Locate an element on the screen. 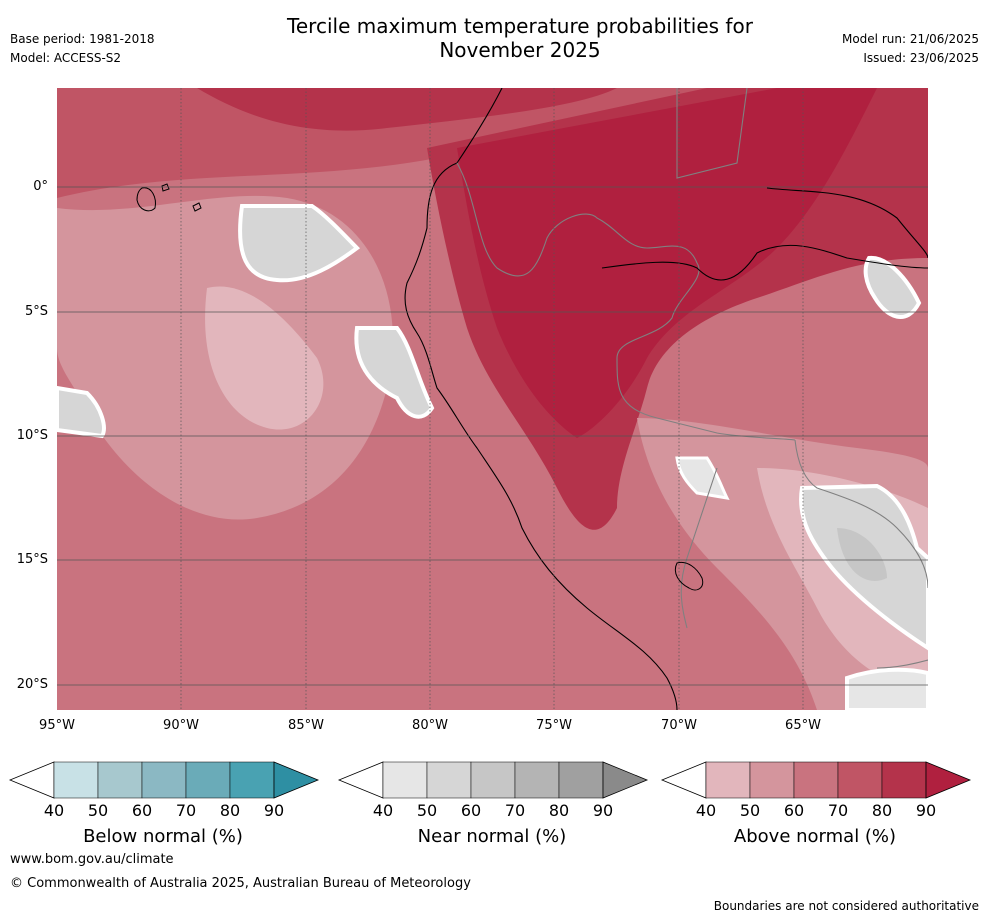 The width and height of the screenshot is (988, 919). band-80-north is located at coordinates (407, 109).